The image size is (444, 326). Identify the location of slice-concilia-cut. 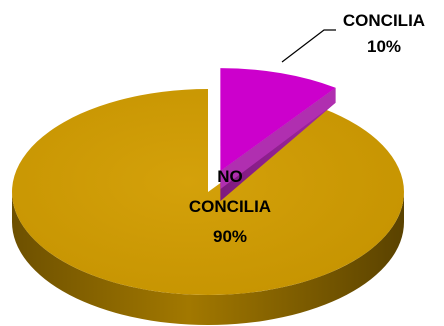
(278, 138).